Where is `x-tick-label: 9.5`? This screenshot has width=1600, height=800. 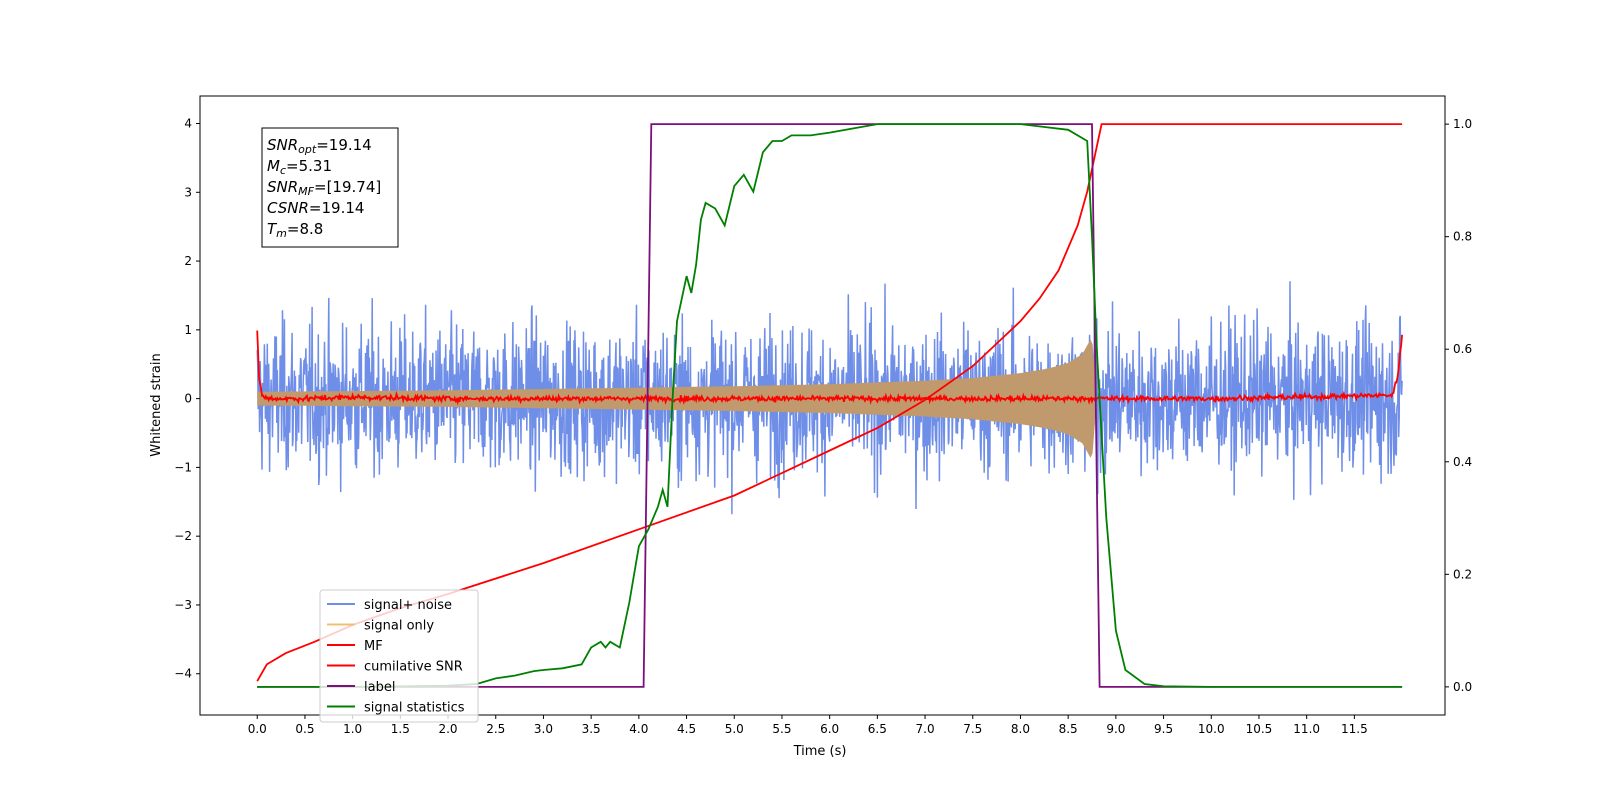 x-tick-label: 9.5 is located at coordinates (1163, 729).